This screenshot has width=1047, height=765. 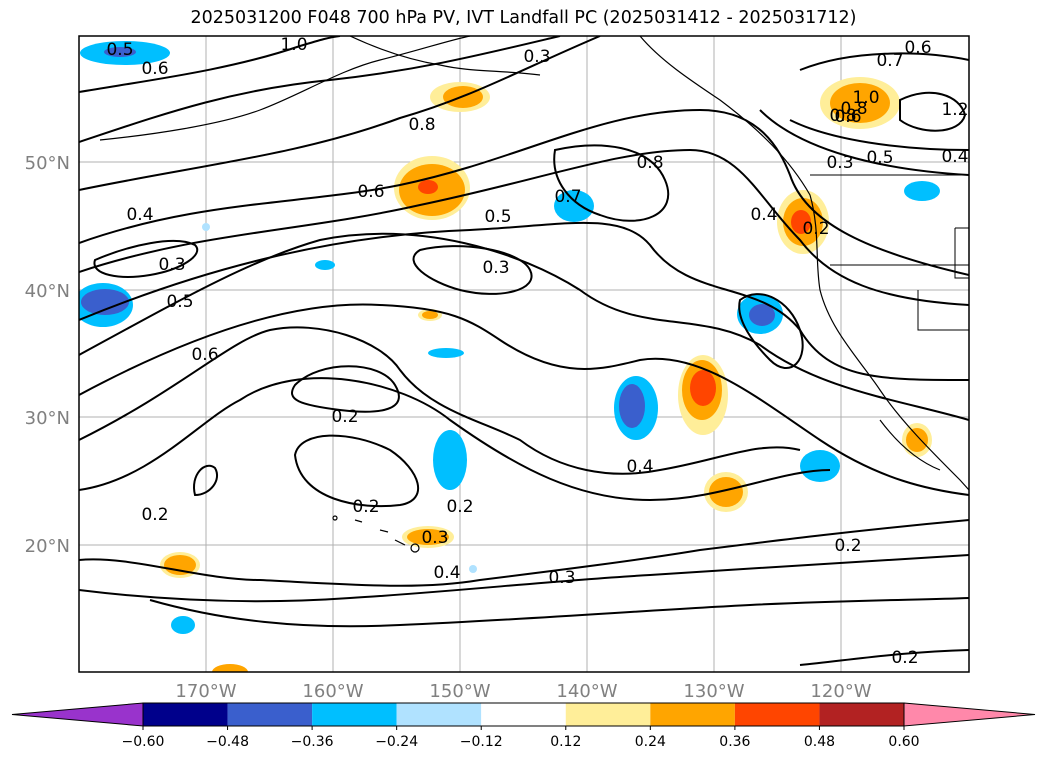 What do you see at coordinates (376, 534) in the screenshot?
I see `islands` at bounding box center [376, 534].